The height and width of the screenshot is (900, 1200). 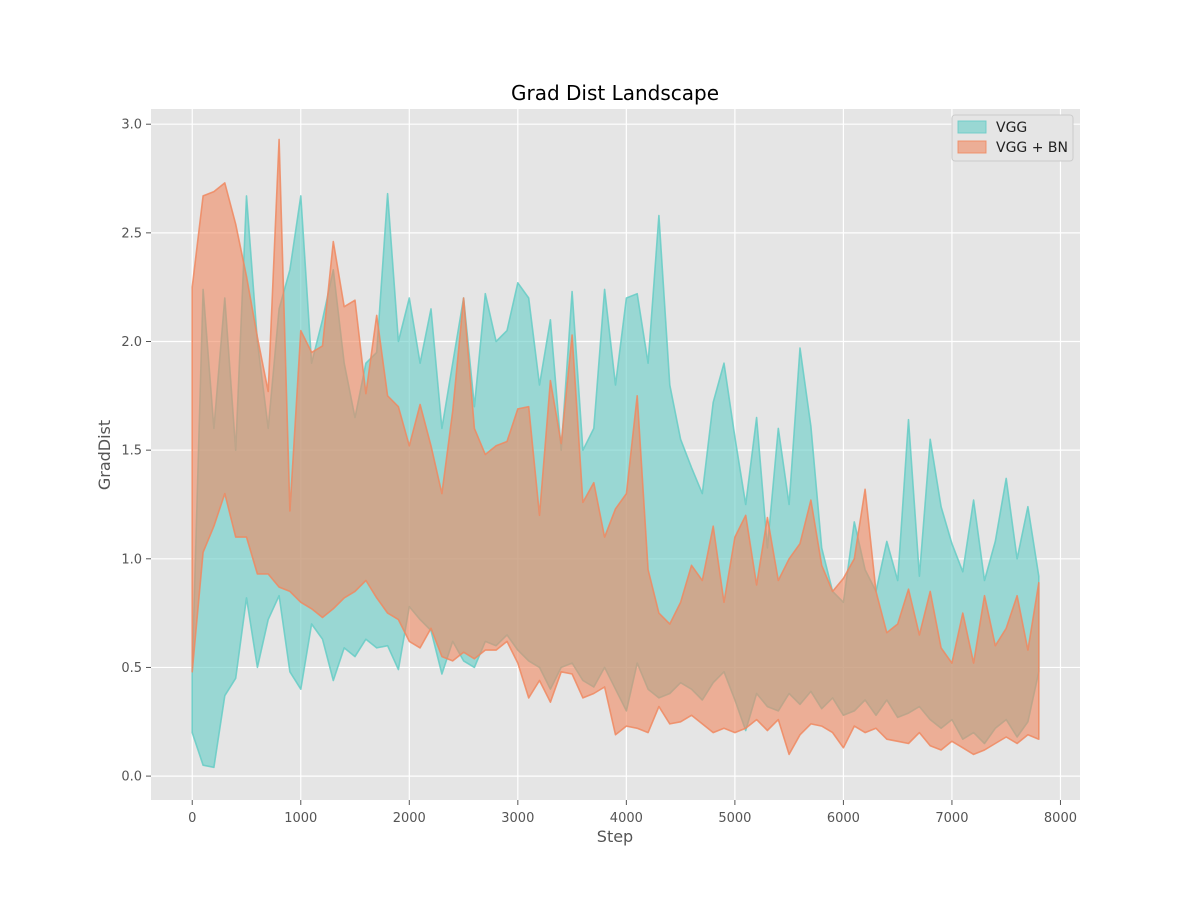 I want to click on legend: VGG VGG + BN, so click(x=1012, y=138).